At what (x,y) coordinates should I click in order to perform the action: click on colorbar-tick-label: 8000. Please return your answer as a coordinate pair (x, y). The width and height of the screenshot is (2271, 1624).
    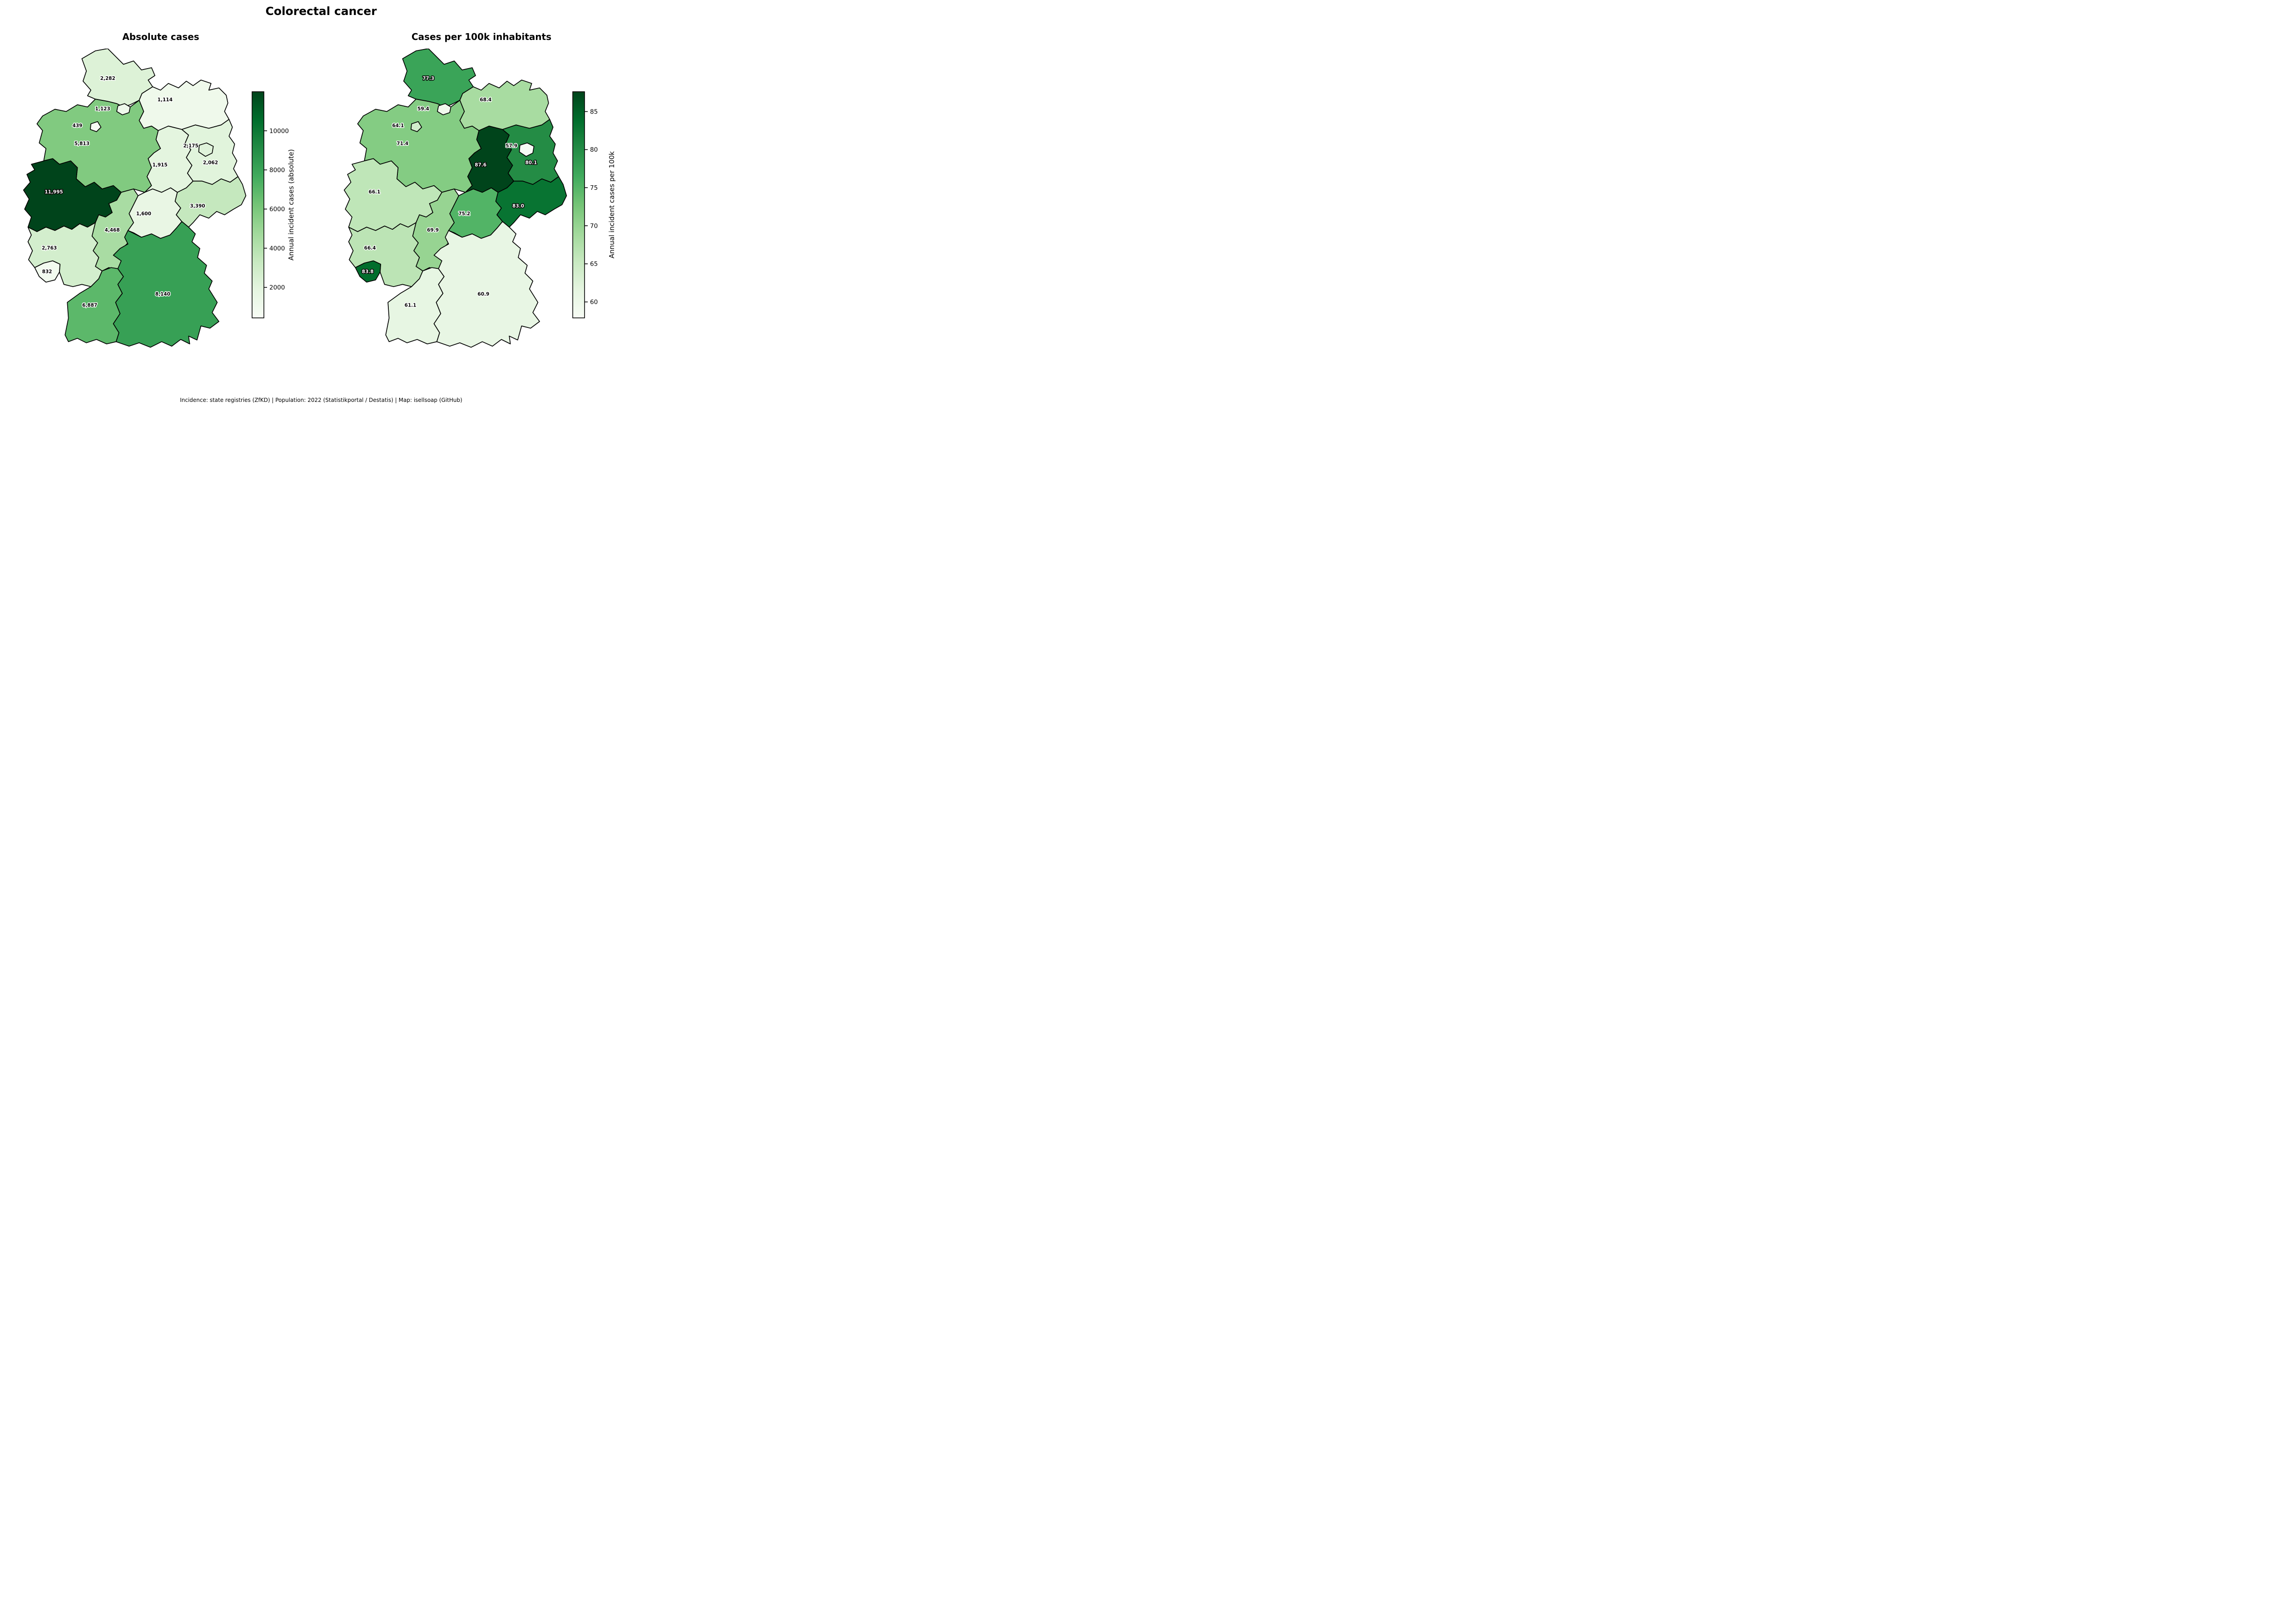
    Looking at the image, I should click on (277, 170).